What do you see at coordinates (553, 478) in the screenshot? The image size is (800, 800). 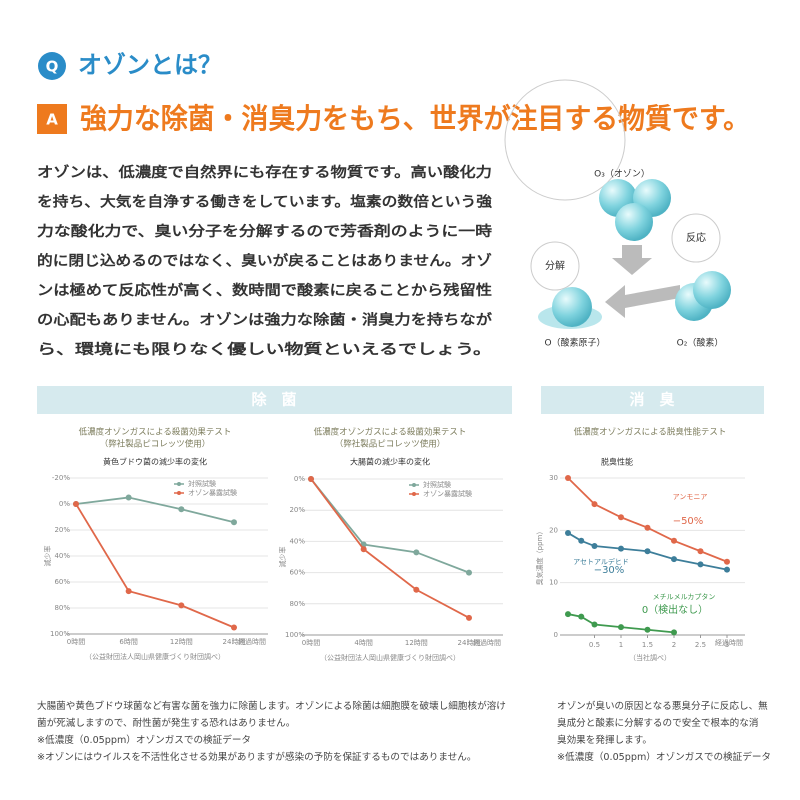 I see `y-tick-label: 30` at bounding box center [553, 478].